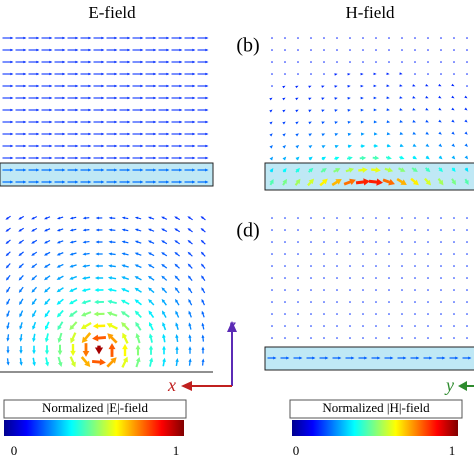  Describe the element at coordinates (247, 231) in the screenshot. I see `panel-label: (d)` at that location.